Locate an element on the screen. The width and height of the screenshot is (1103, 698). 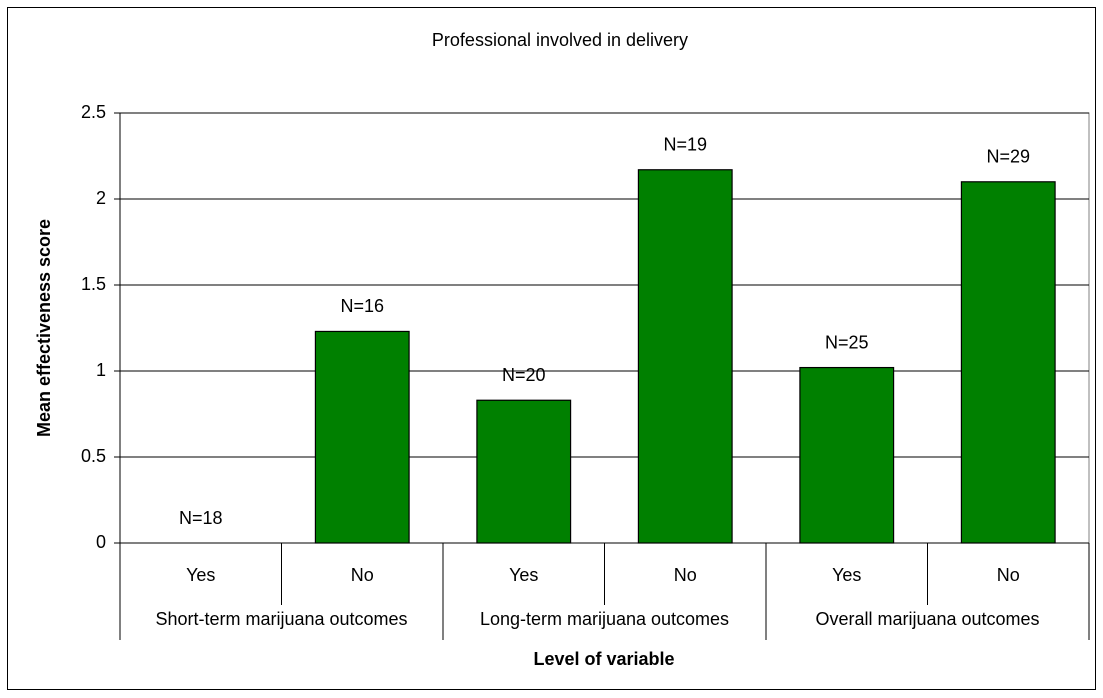
chart-title: Professional involved in delivery is located at coordinates (560, 40).